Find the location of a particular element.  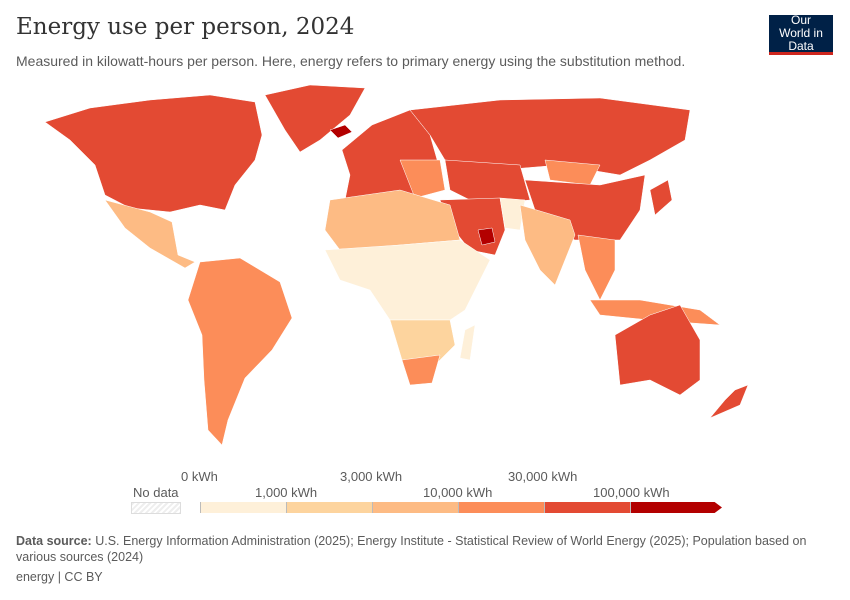

region-pakistan is located at coordinates (512, 214).